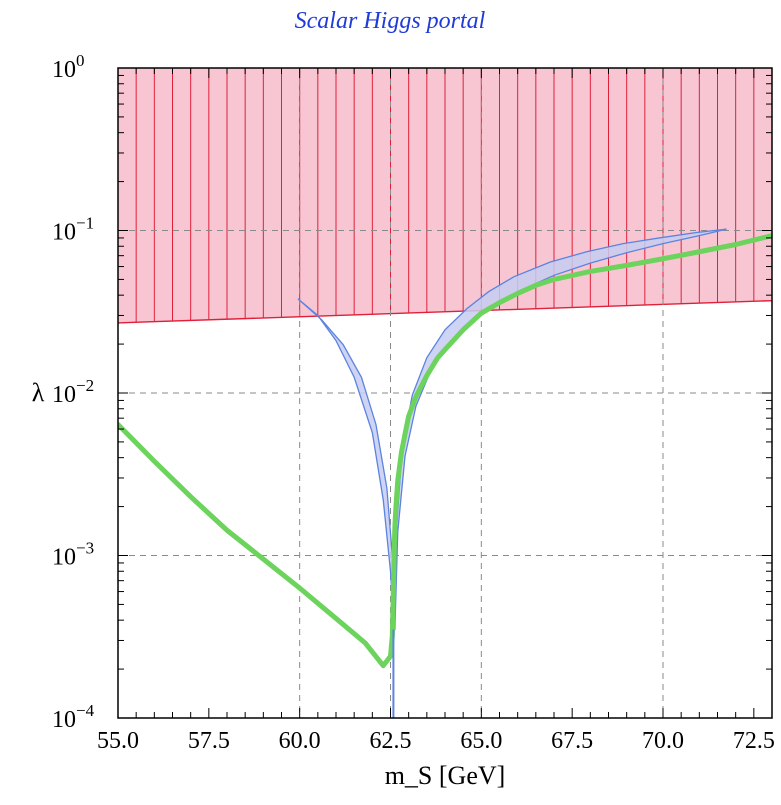  What do you see at coordinates (300, 741) in the screenshot?
I see `x-tick-label: 60.0` at bounding box center [300, 741].